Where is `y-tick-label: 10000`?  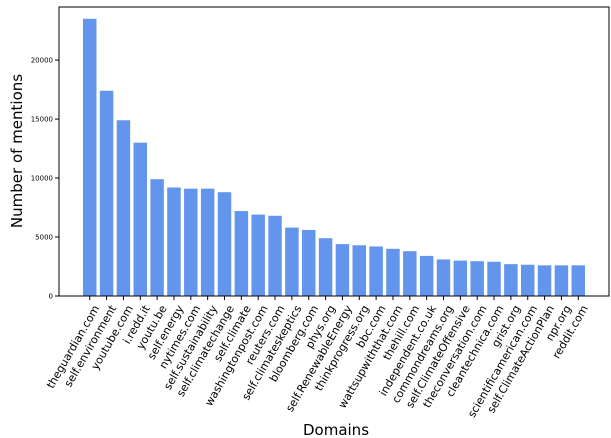
y-tick-label: 10000 is located at coordinates (42, 179).